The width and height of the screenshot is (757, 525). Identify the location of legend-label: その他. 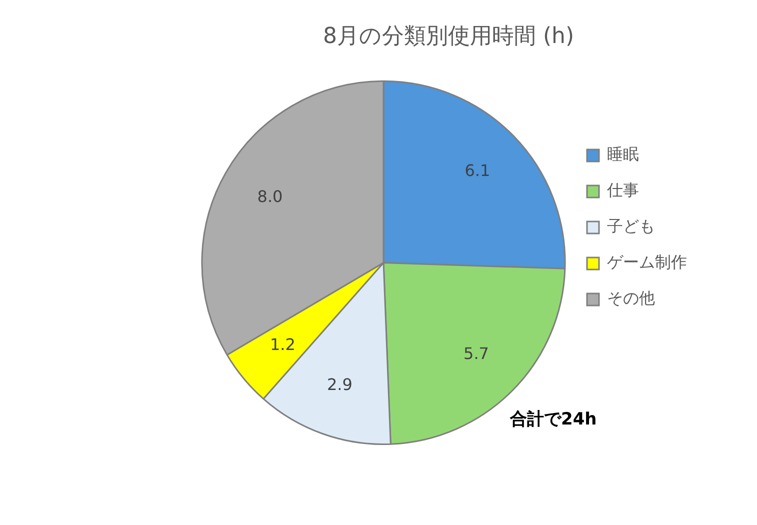
(631, 298).